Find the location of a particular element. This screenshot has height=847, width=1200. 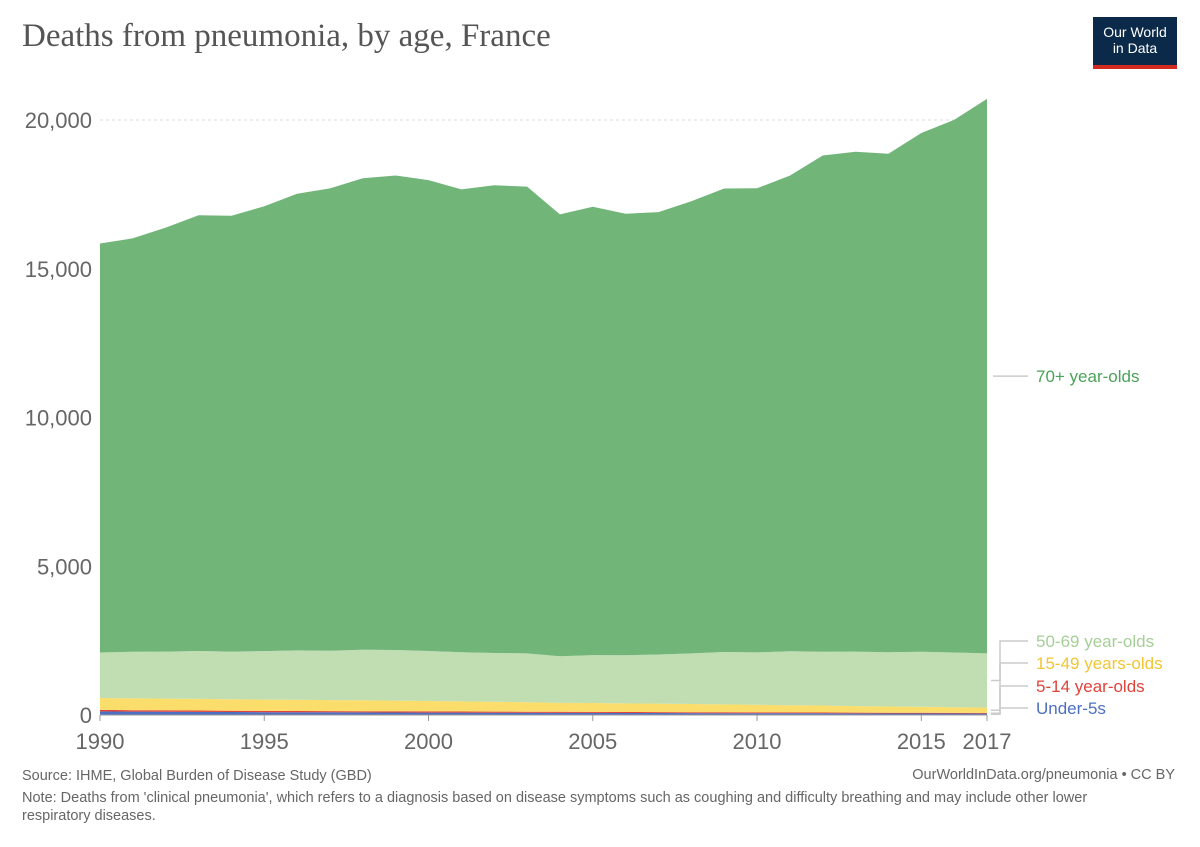

series-label-70-year-olds: 70+ year-olds is located at coordinates (1066, 376).